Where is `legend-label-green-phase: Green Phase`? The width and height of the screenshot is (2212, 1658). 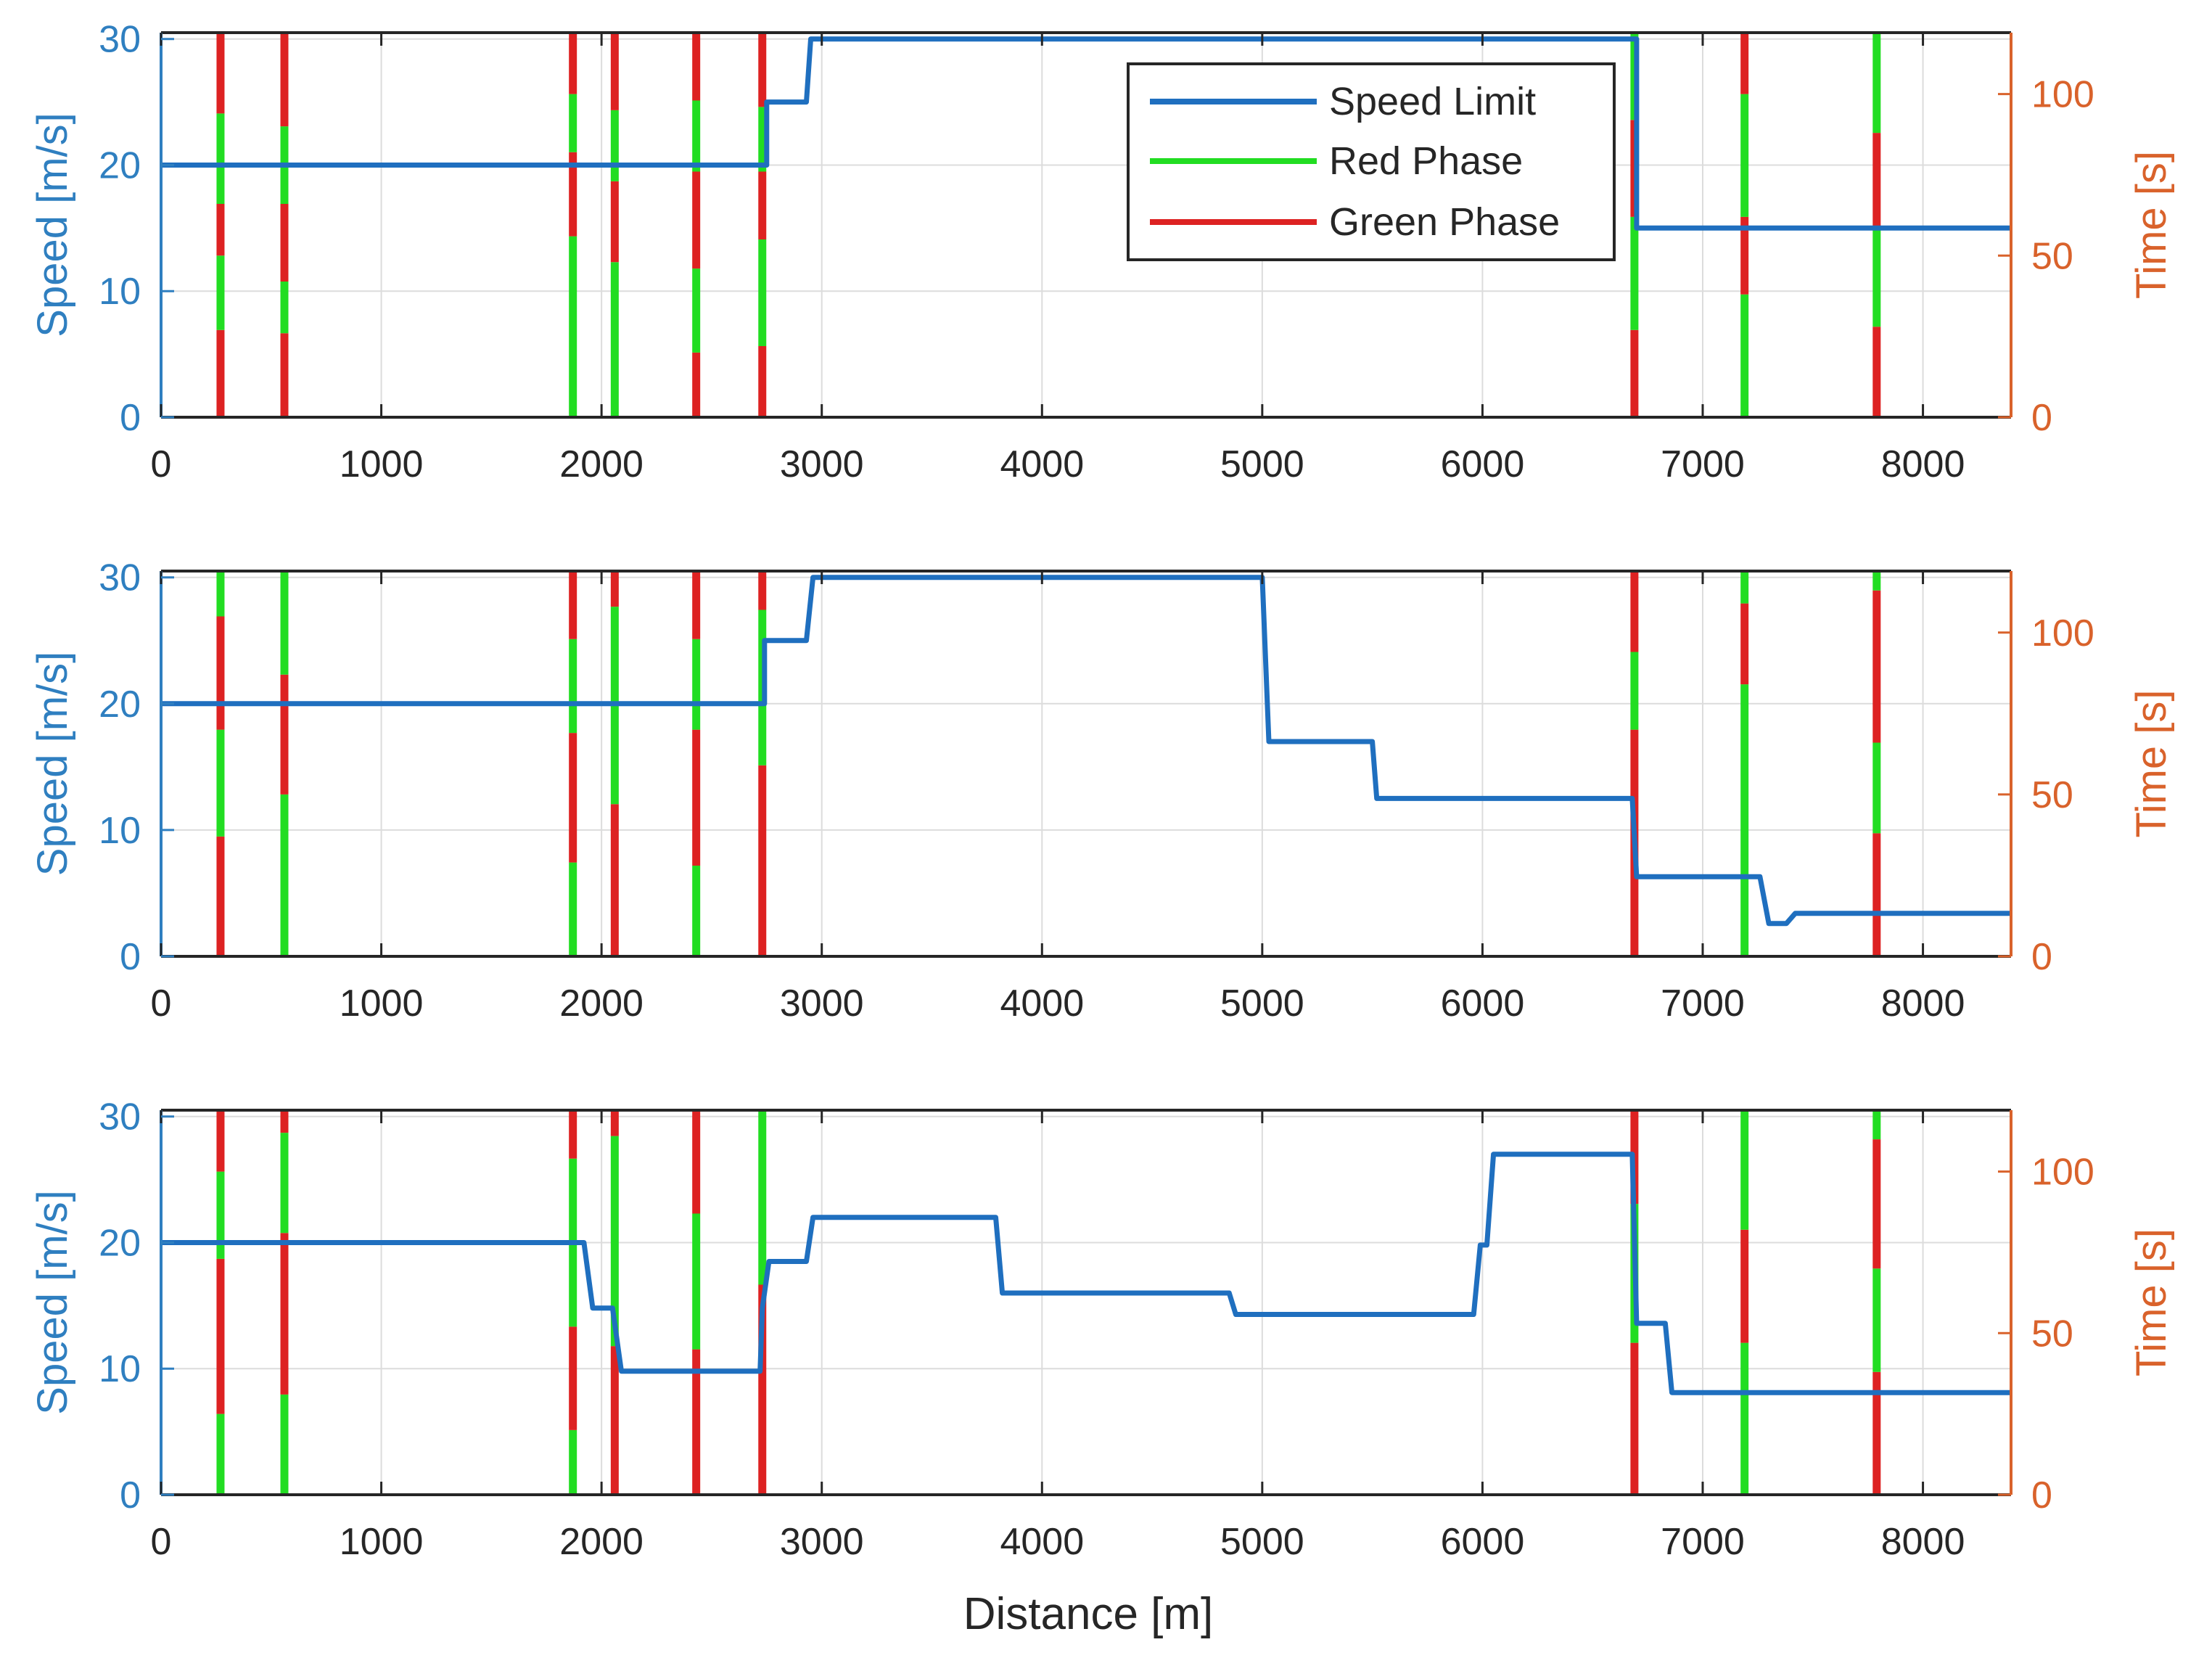
legend-label-green-phase: Green Phase is located at coordinates (1445, 222).